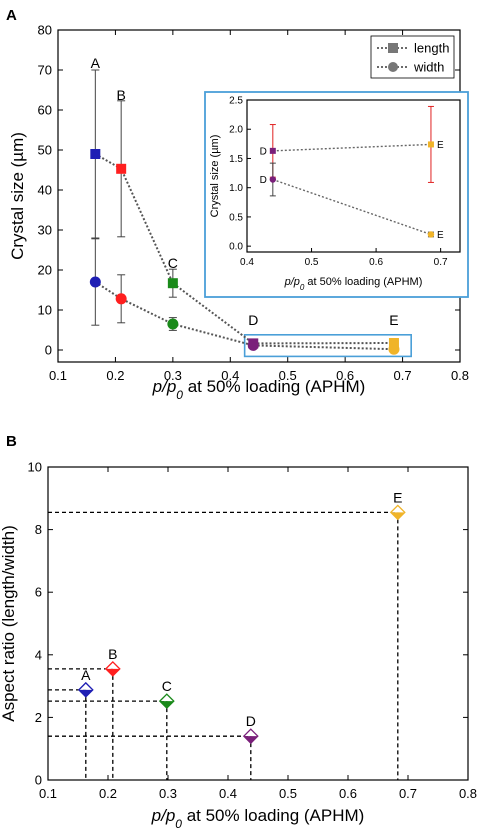  What do you see at coordinates (253, 320) in the screenshot?
I see `point-label: D` at bounding box center [253, 320].